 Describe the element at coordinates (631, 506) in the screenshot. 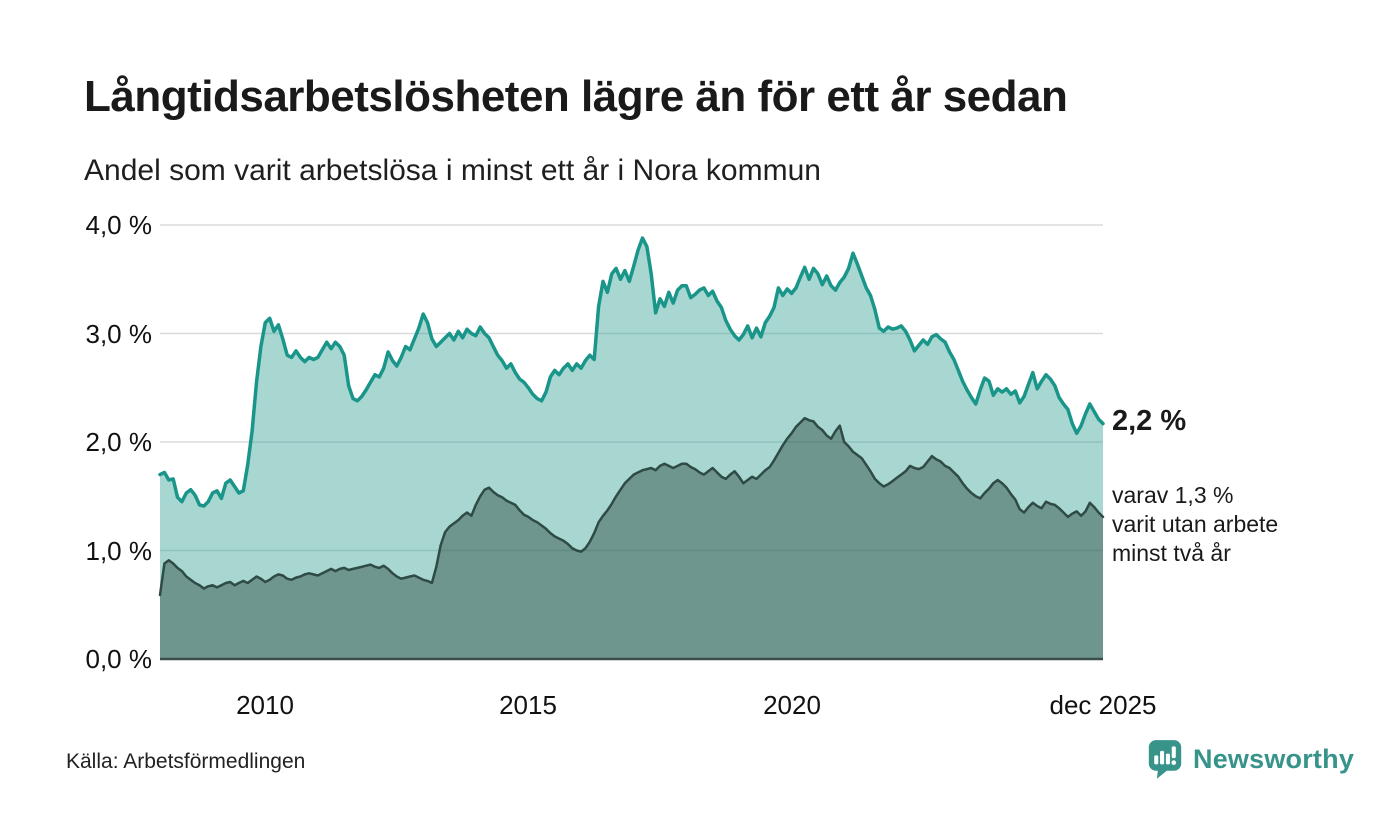

I see `series-line-minst-tva-ar` at that location.